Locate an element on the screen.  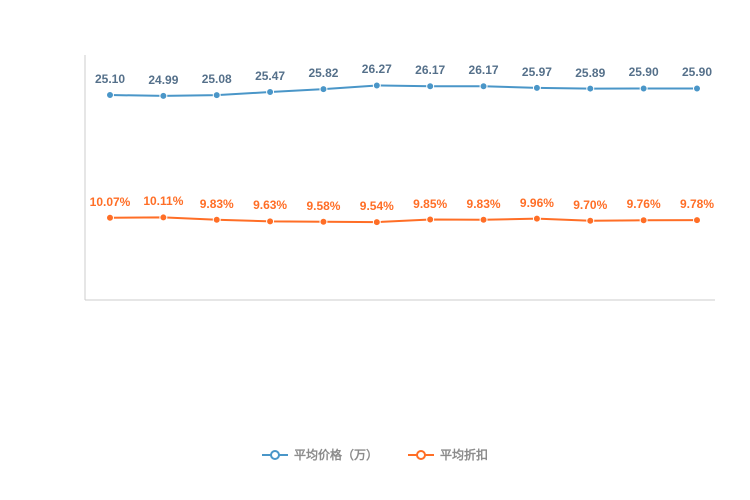
legend-item-average-discount: 平均折扣 is located at coordinates (448, 454).